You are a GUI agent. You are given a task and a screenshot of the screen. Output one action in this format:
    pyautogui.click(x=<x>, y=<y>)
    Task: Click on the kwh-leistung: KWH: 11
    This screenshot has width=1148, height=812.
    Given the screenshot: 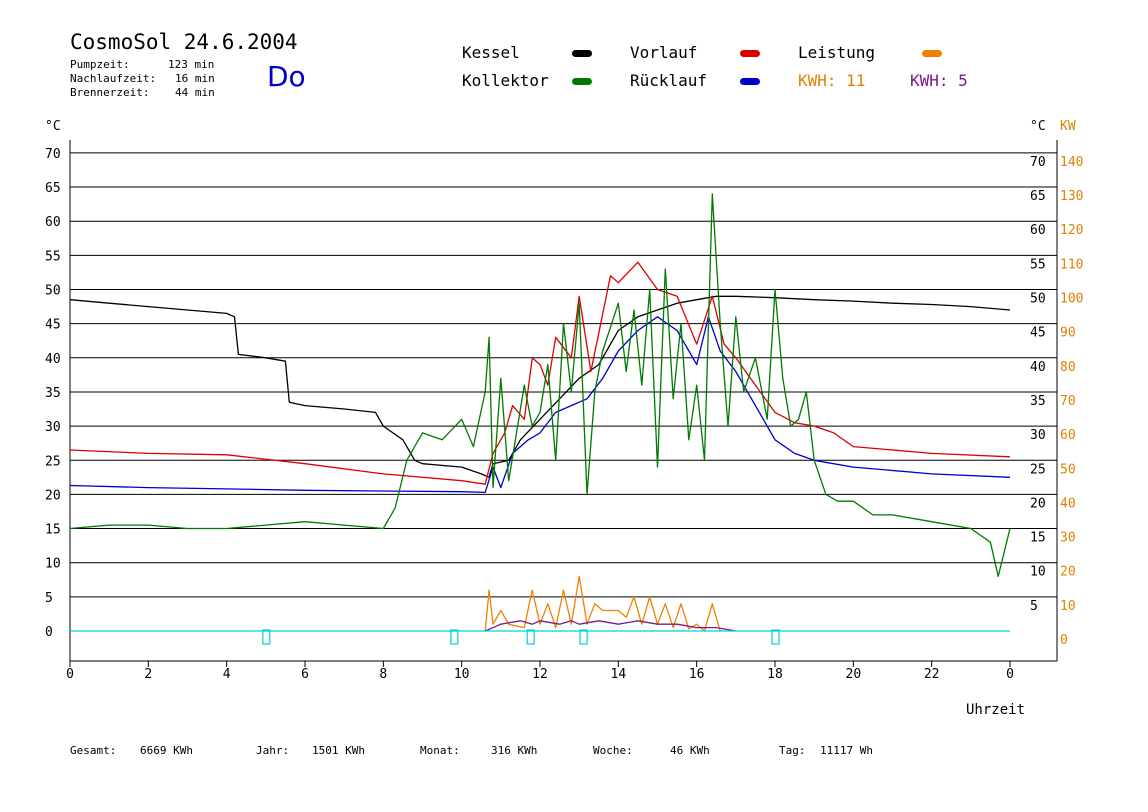 What is the action you would take?
    pyautogui.click(x=832, y=80)
    